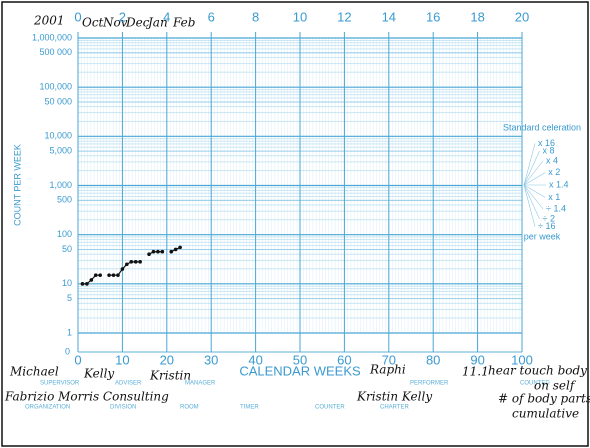  What do you see at coordinates (433, 16) in the screenshot?
I see `x2-tick-label: 16` at bounding box center [433, 16].